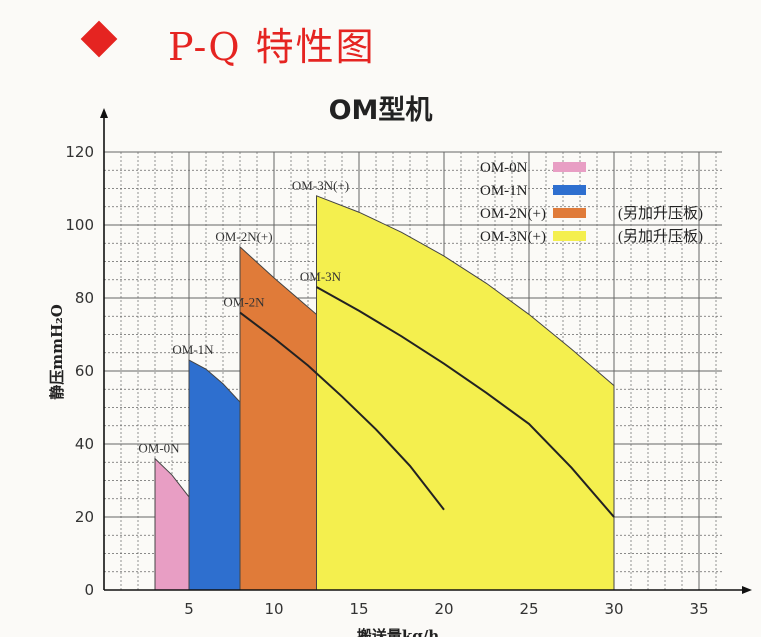 The height and width of the screenshot is (637, 761). What do you see at coordinates (321, 276) in the screenshot?
I see `curve-label: OM-3N` at bounding box center [321, 276].